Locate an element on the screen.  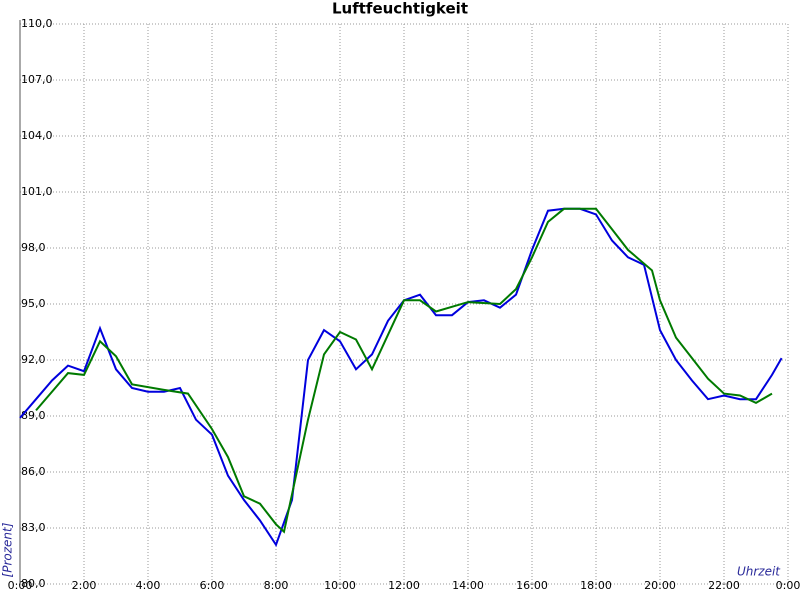
x-tick-label: 8:00 is located at coordinates (276, 585).